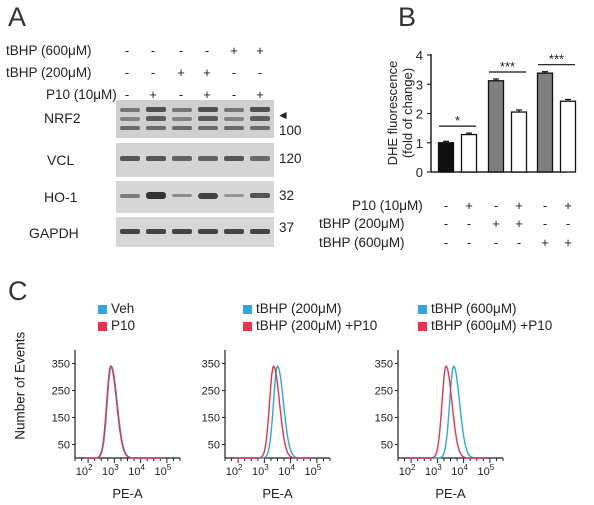  Describe the element at coordinates (195, 119) in the screenshot. I see `blot-nrf2` at that location.